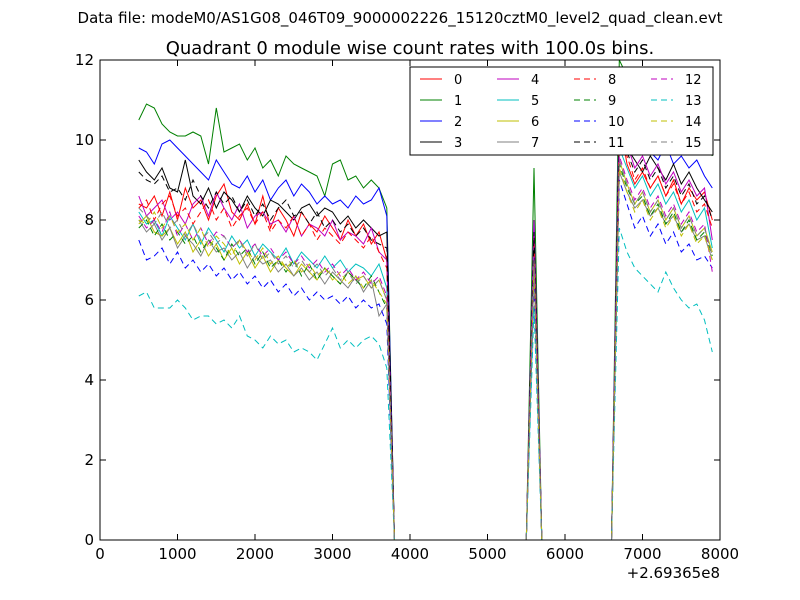  I want to click on x-tick-label: 6000, so click(565, 554).